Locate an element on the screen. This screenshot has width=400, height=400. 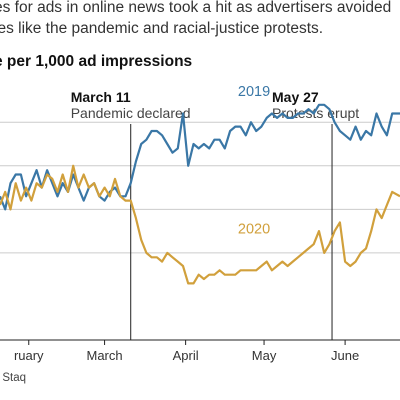
x-tick-label-2: April is located at coordinates (186, 355).